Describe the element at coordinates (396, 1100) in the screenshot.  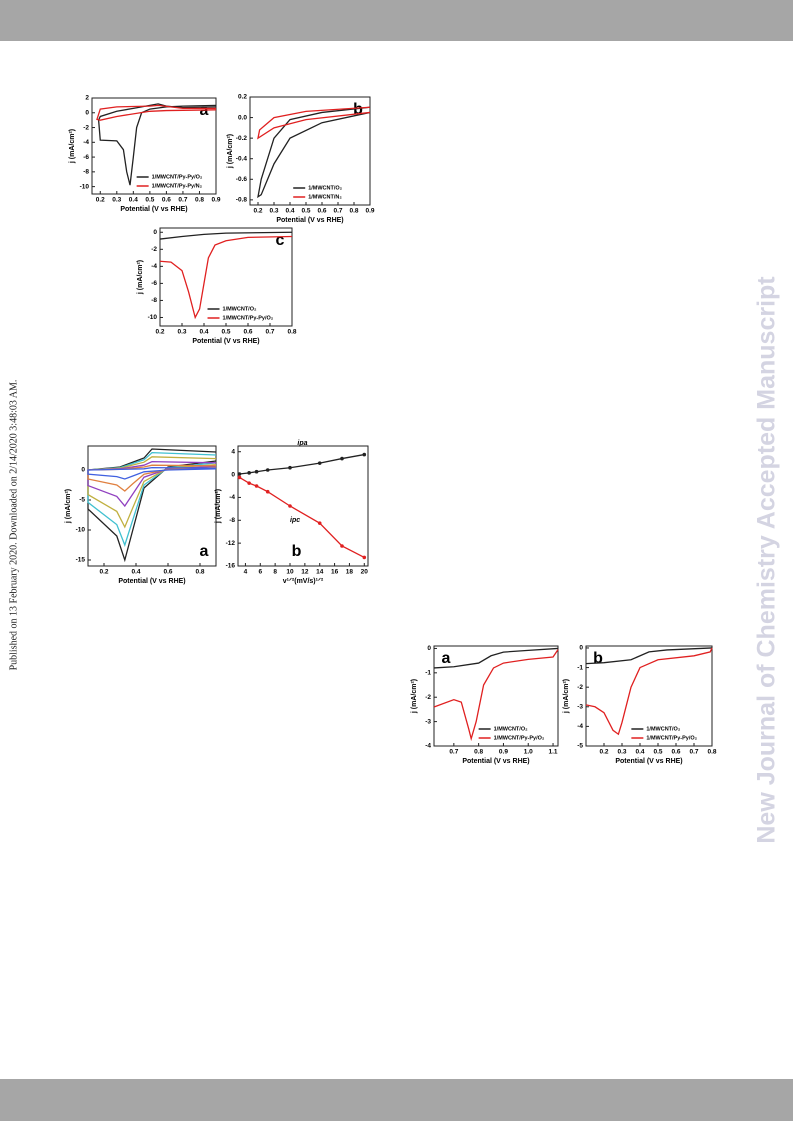
I see `footer-bar` at that location.